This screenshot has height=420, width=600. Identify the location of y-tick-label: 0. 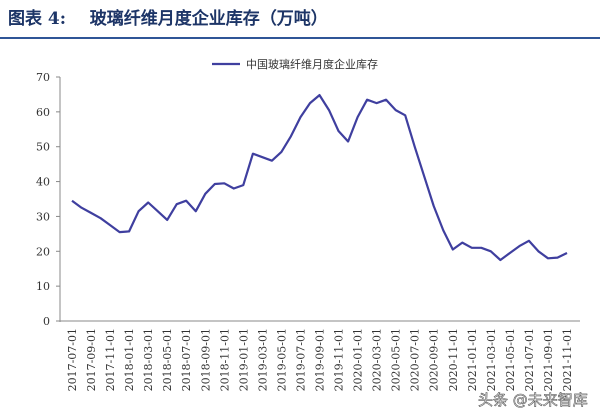
(46, 321).